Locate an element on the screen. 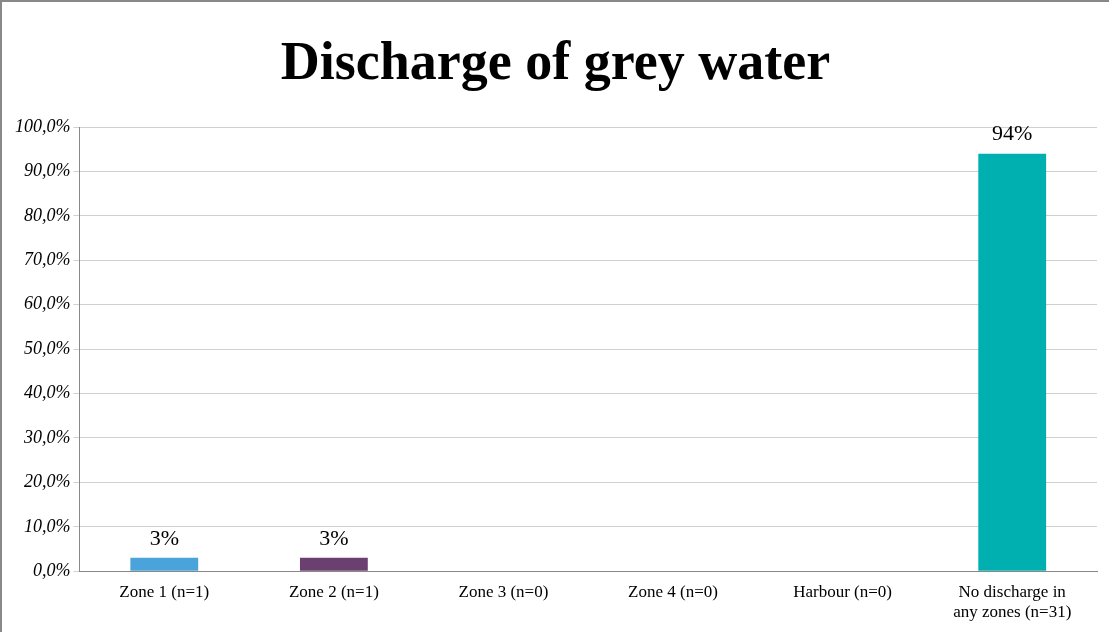 The width and height of the screenshot is (1111, 634). y-tick-label: 0,0% is located at coordinates (51, 569).